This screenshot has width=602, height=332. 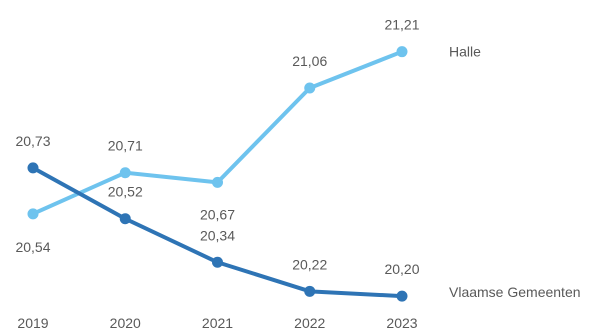 I want to click on x-tick-label: 2022, so click(x=309, y=323).